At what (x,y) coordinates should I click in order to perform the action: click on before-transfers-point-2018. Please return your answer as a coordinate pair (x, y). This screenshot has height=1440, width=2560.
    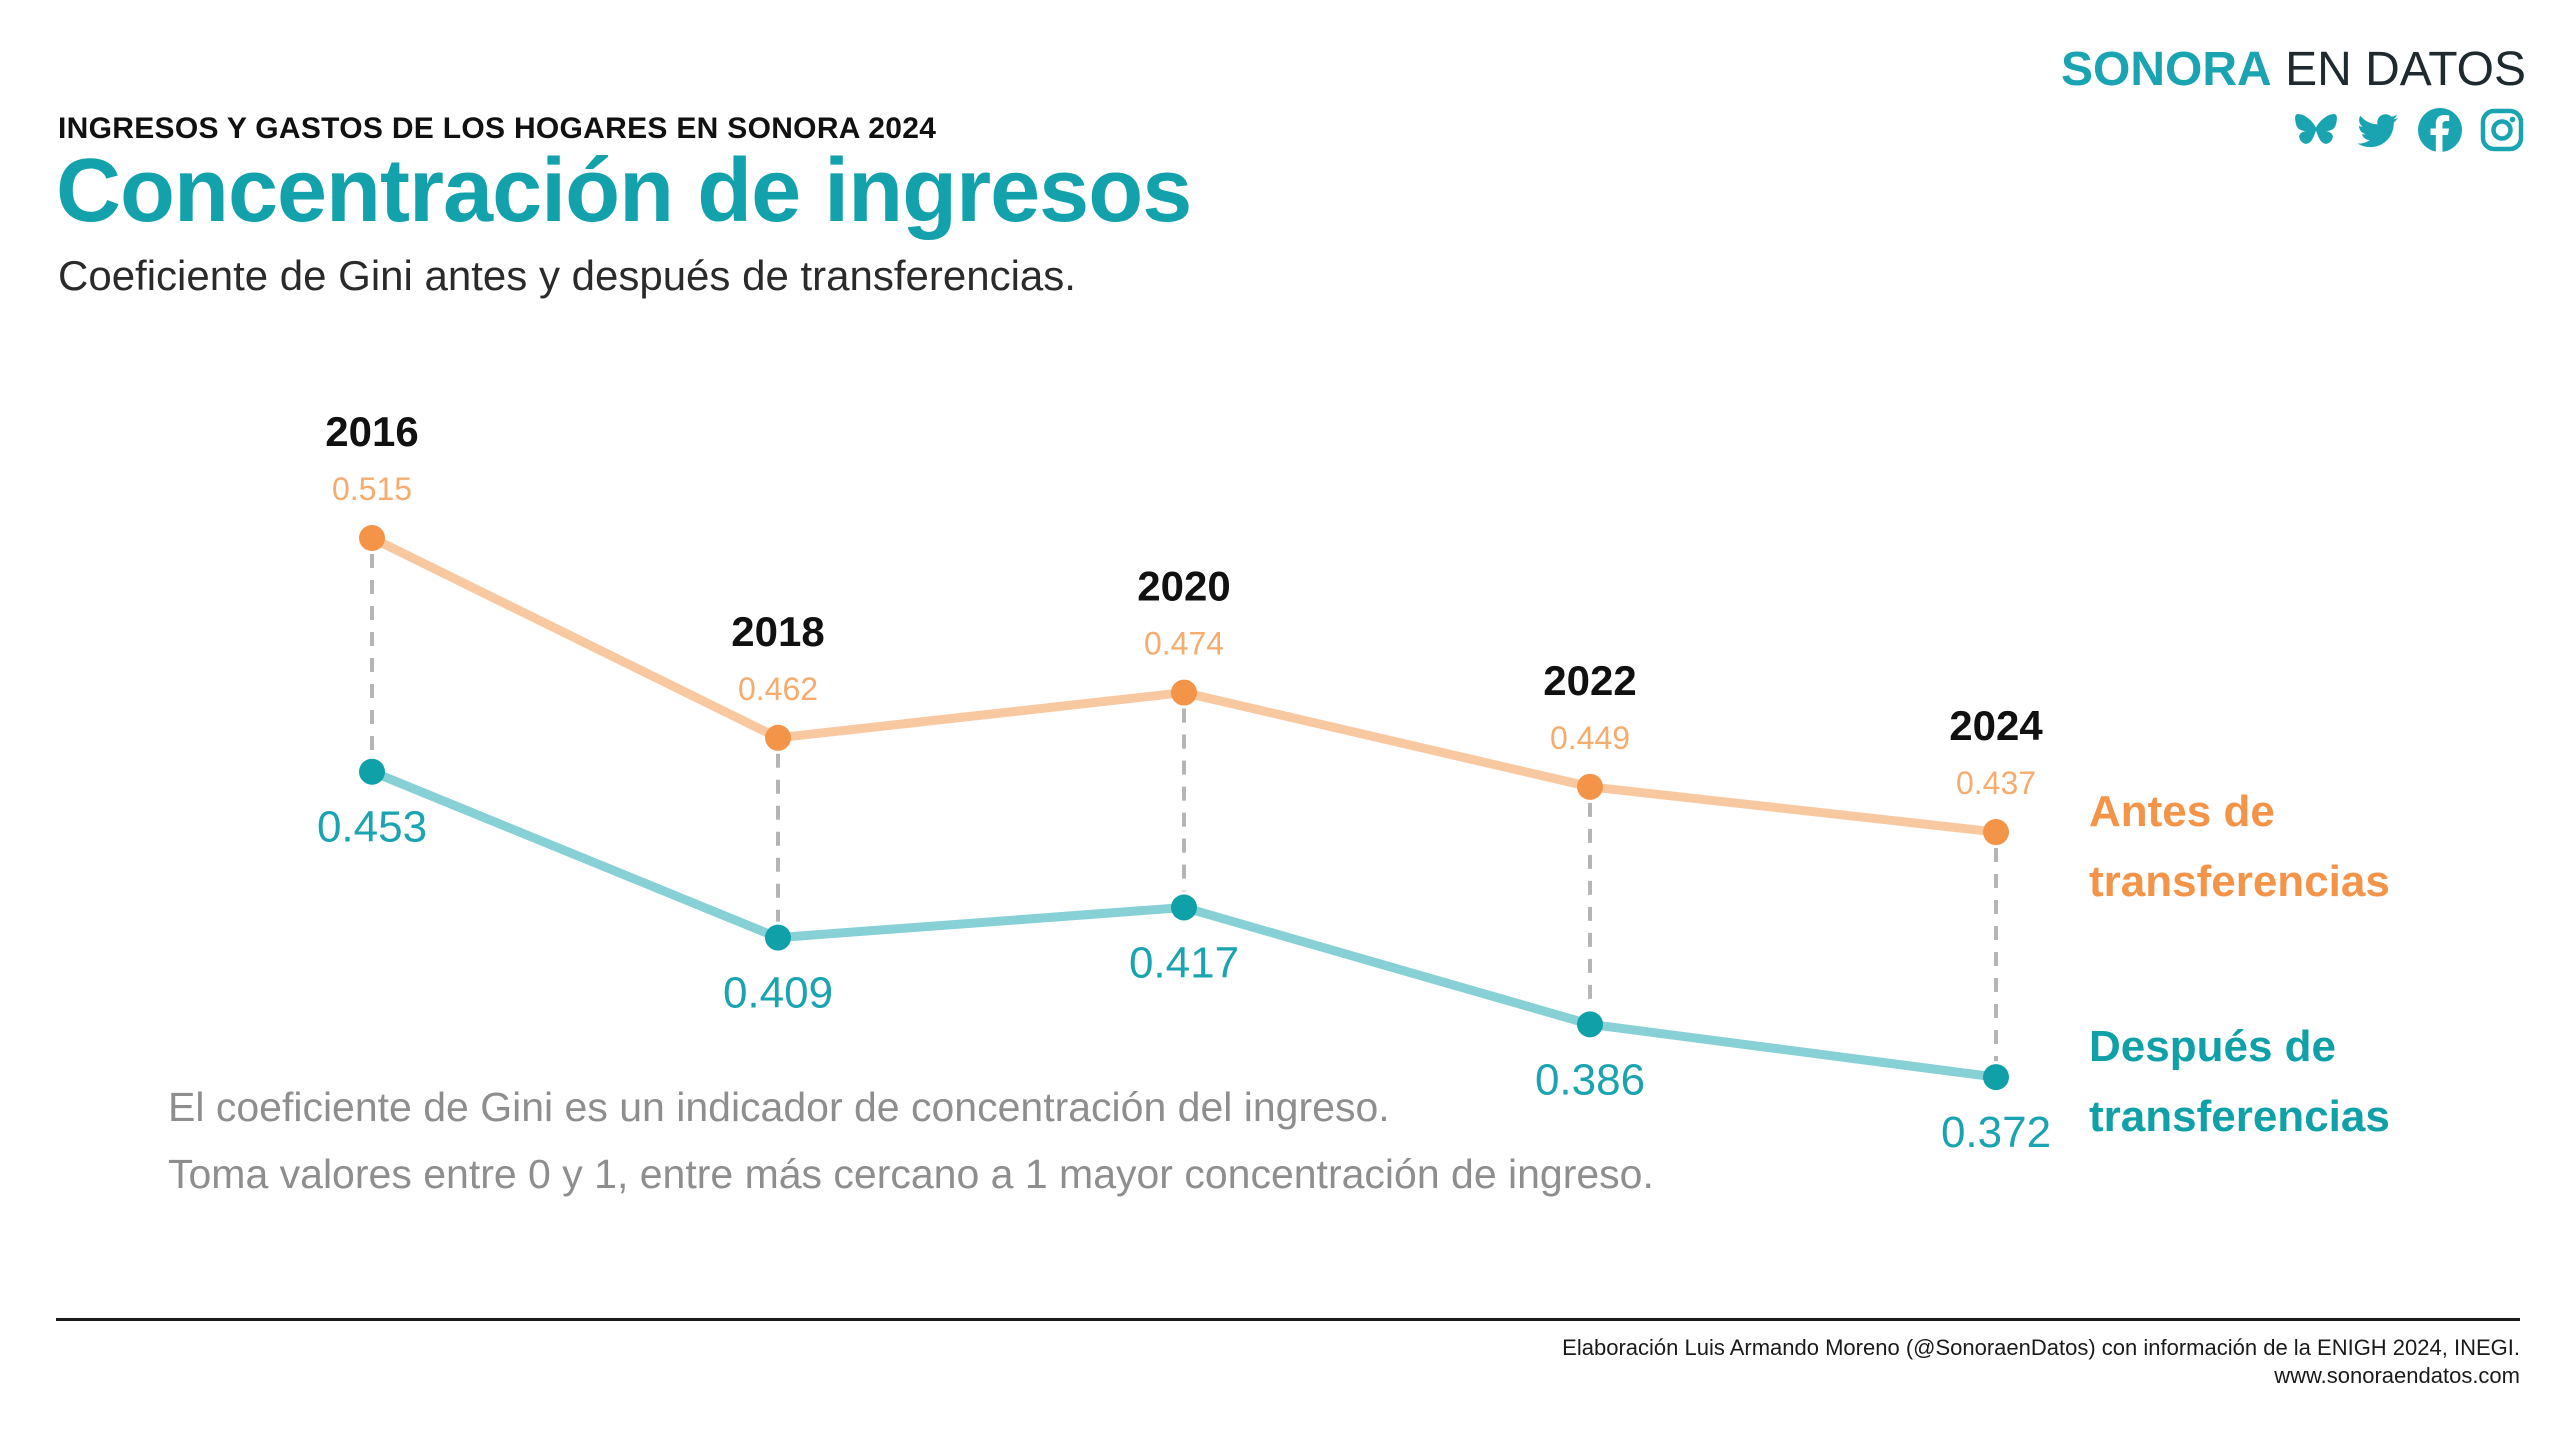
    Looking at the image, I should click on (778, 737).